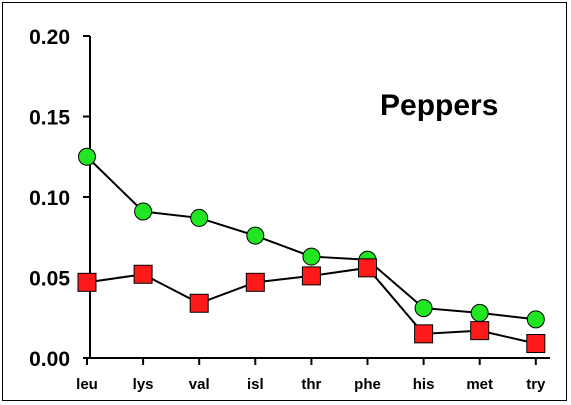  I want to click on y-axis-ticks: 0.00 0.05 0.10 0.15 0.20, so click(59, 198).